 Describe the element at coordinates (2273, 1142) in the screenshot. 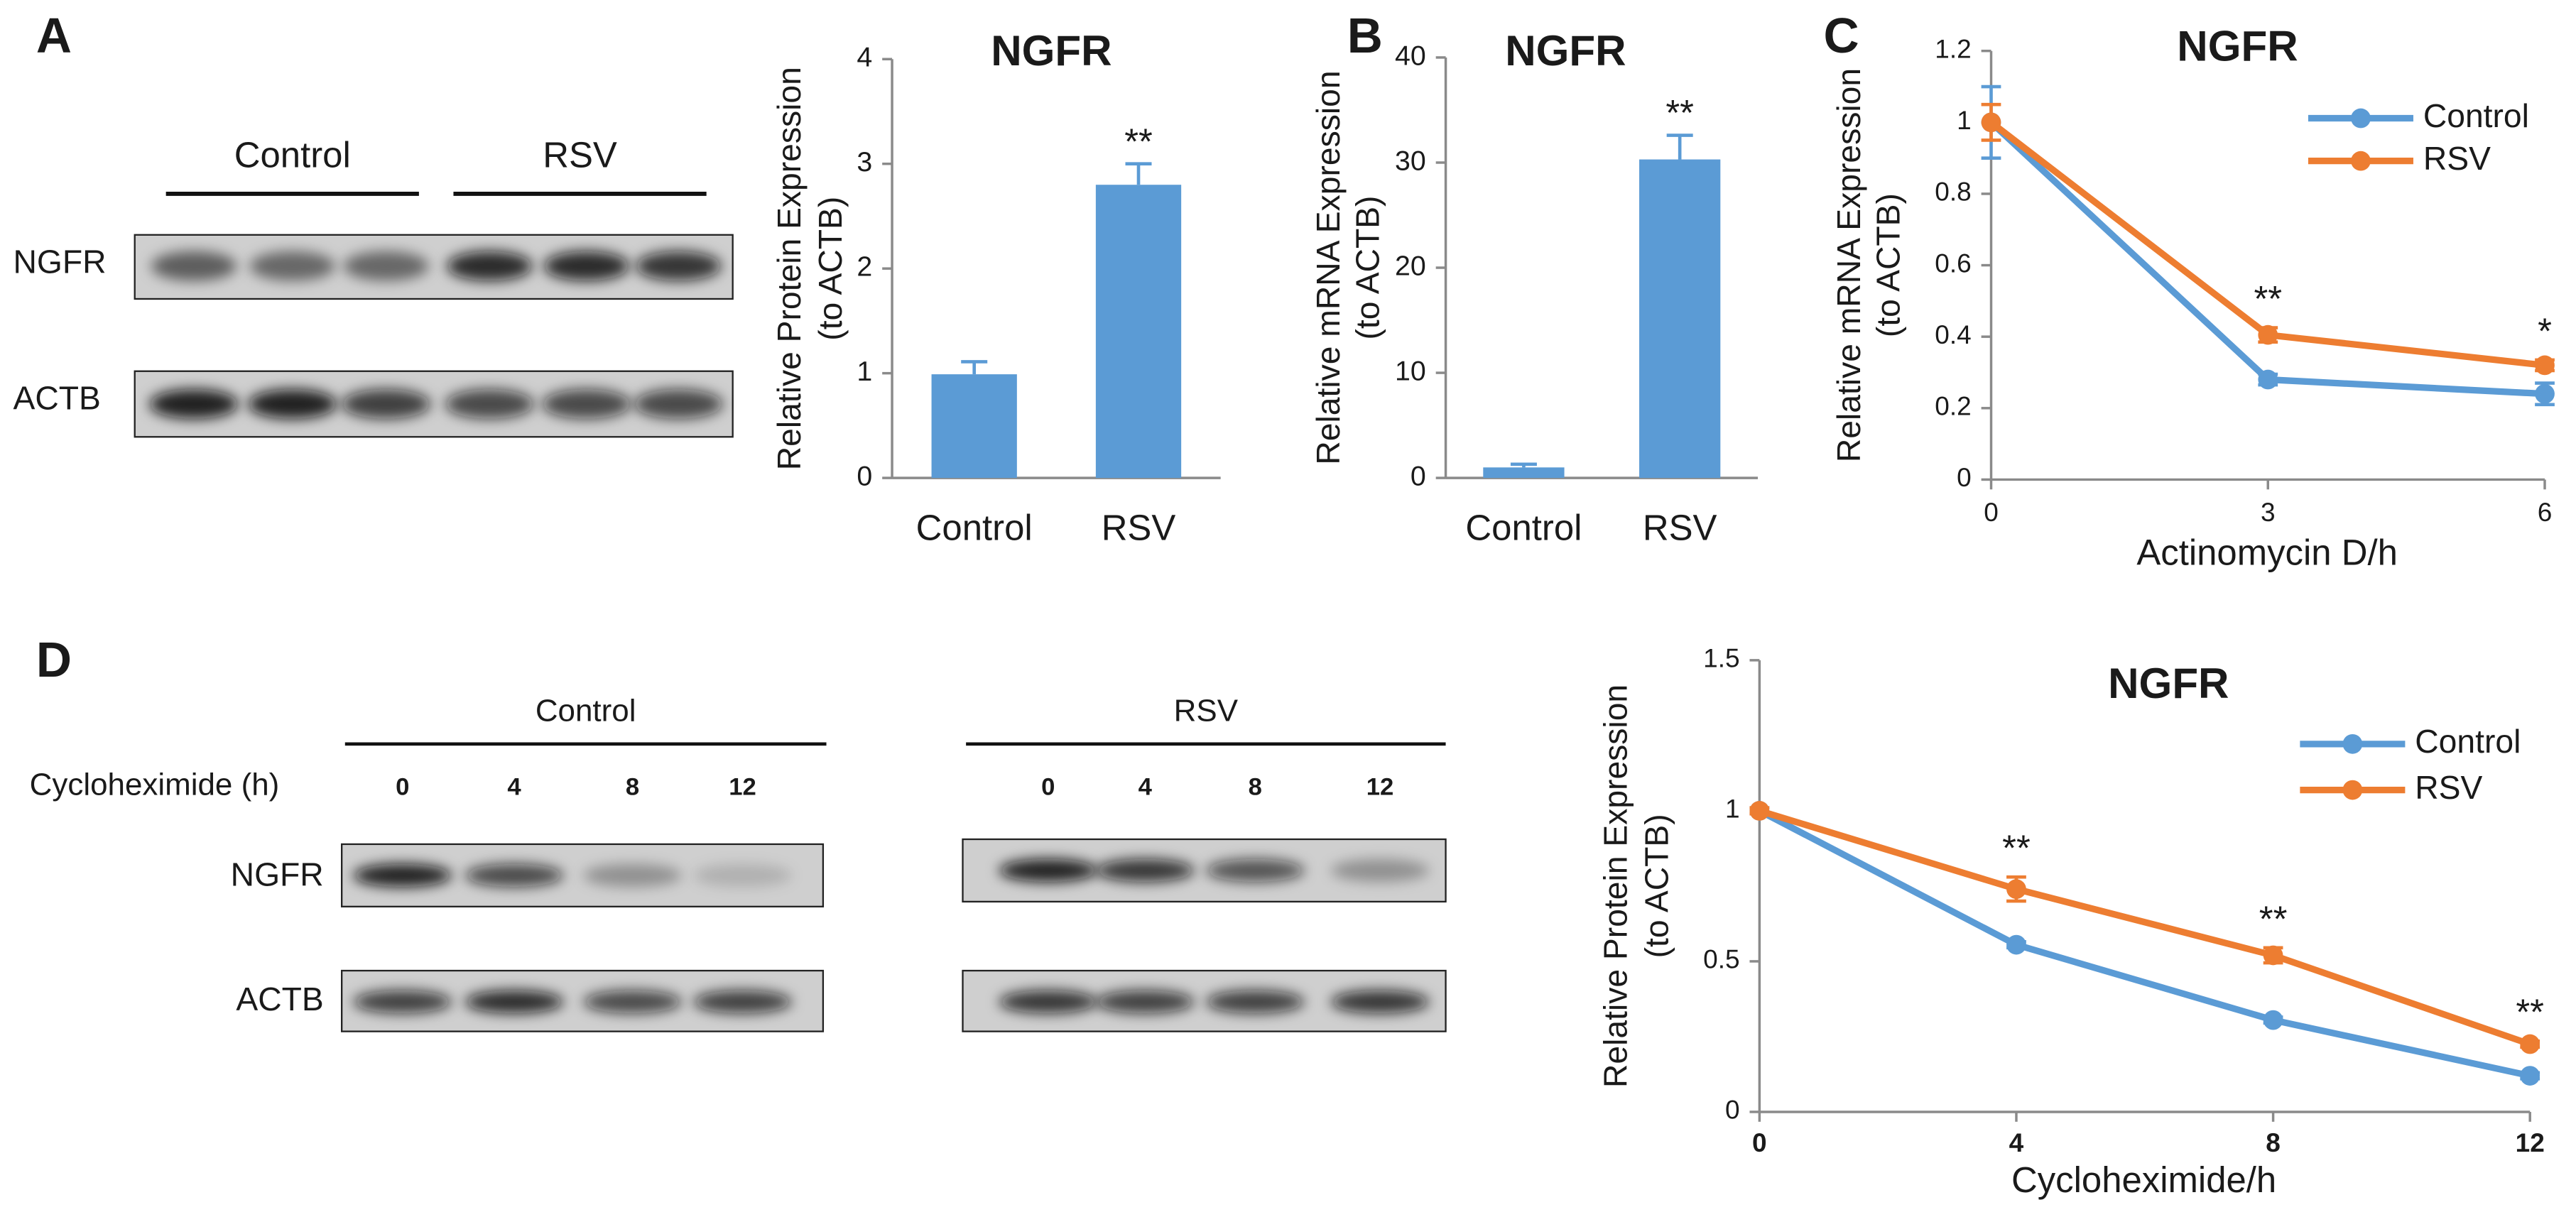

I see `x-tick-label: 8` at that location.